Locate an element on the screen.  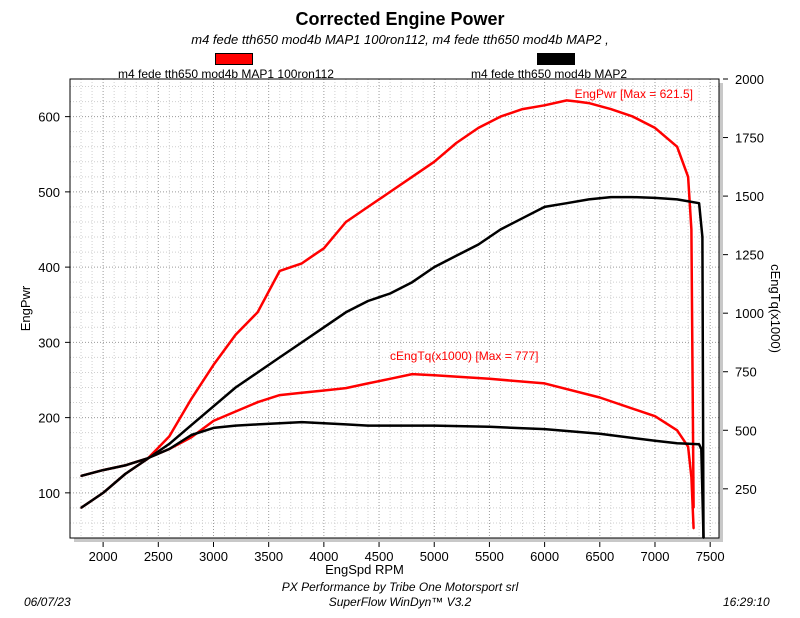
annotation-cengtq-max: cEngTq(x1000) [Max = 777] is located at coordinates (464, 356).